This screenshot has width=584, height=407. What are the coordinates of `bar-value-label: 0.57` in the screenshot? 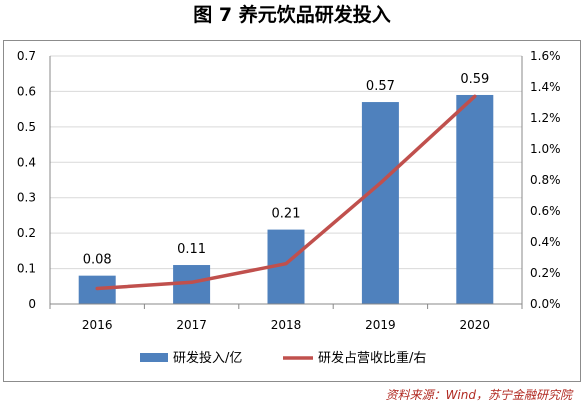 It's located at (380, 86).